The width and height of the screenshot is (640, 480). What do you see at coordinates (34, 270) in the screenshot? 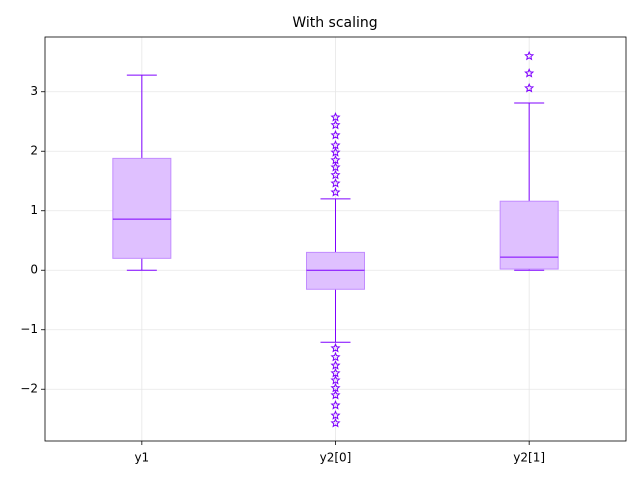
I see `y-tick-label: 0` at bounding box center [34, 270].